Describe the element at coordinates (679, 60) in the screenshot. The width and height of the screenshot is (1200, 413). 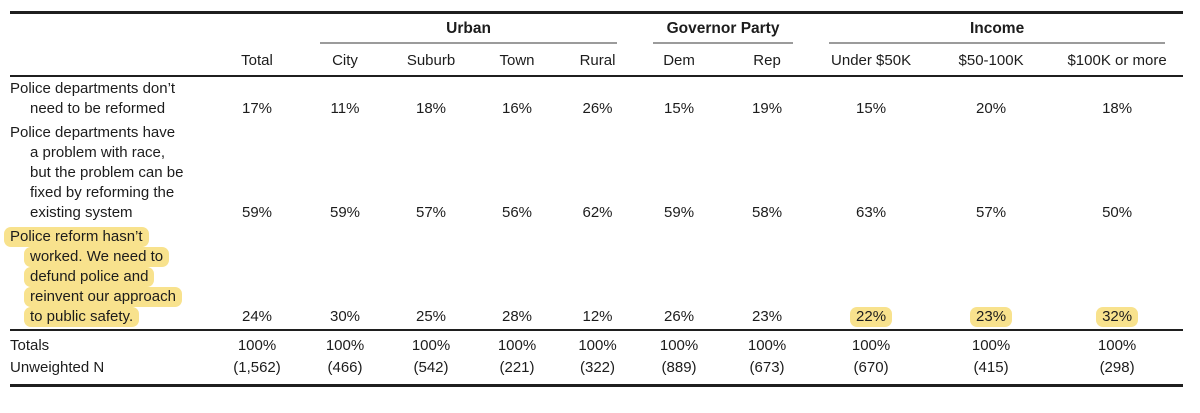
I see `column-header-cell: Dem` at that location.